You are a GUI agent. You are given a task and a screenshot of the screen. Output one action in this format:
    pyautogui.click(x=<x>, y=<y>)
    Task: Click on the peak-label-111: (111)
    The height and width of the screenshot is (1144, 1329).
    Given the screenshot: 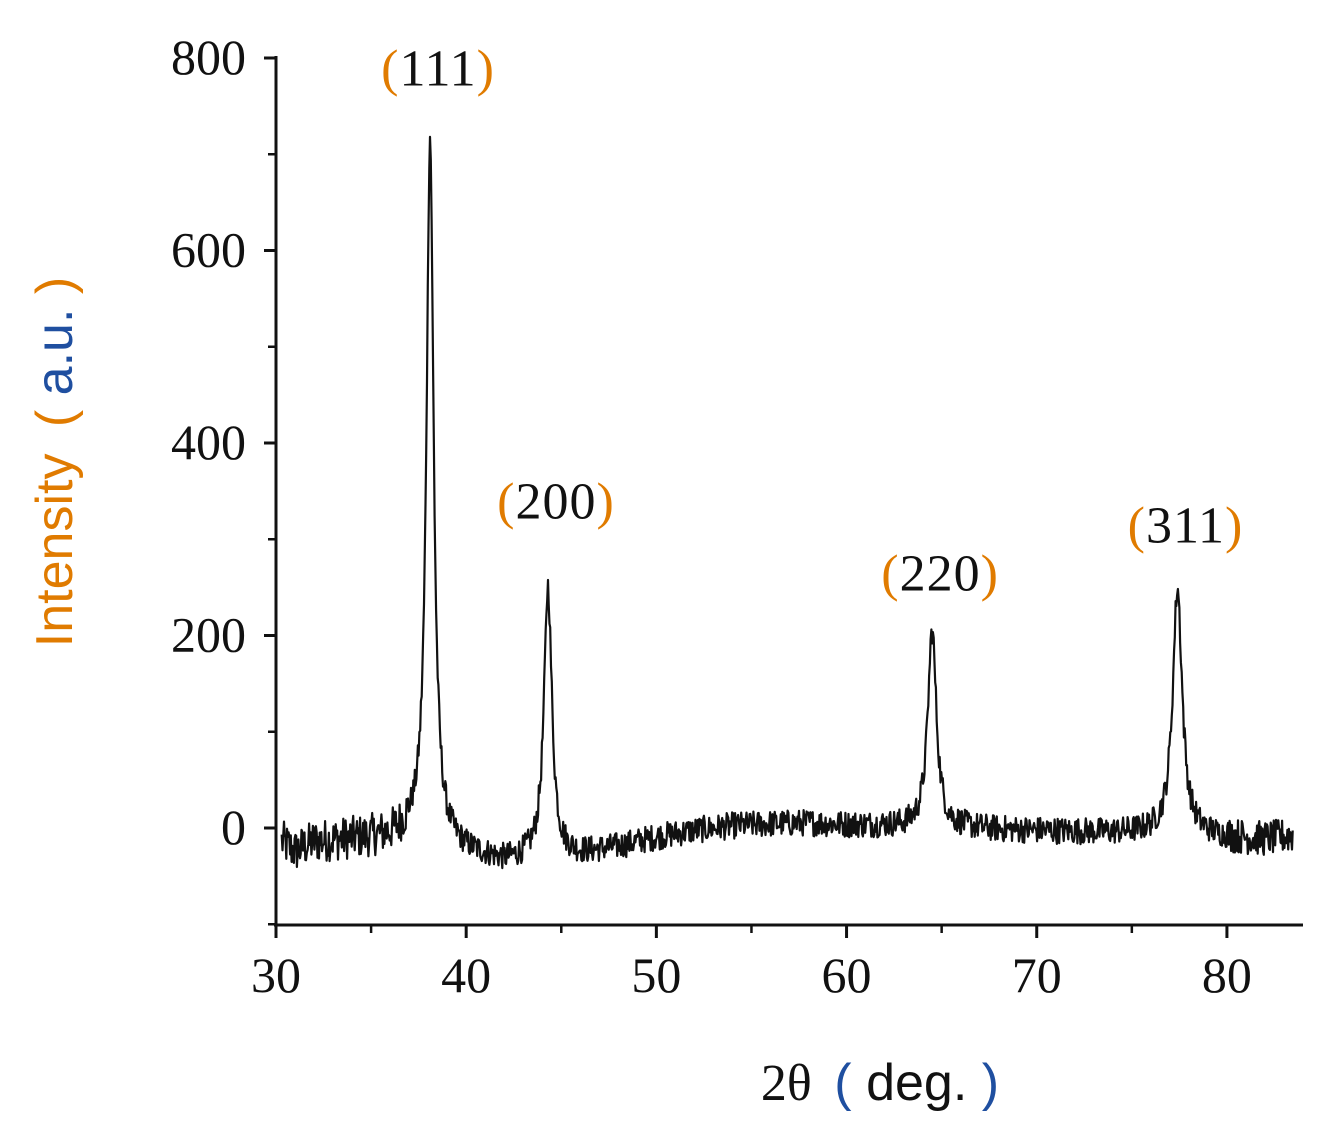 What is the action you would take?
    pyautogui.click(x=438, y=68)
    